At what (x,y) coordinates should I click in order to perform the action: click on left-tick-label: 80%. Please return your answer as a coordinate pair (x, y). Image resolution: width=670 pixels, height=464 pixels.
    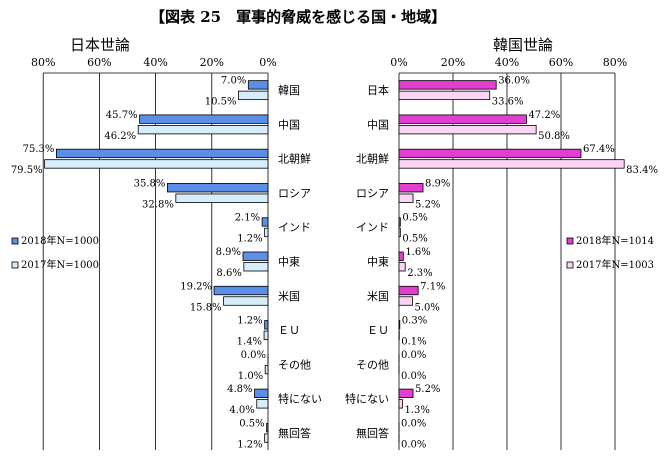
    Looking at the image, I should click on (43, 62).